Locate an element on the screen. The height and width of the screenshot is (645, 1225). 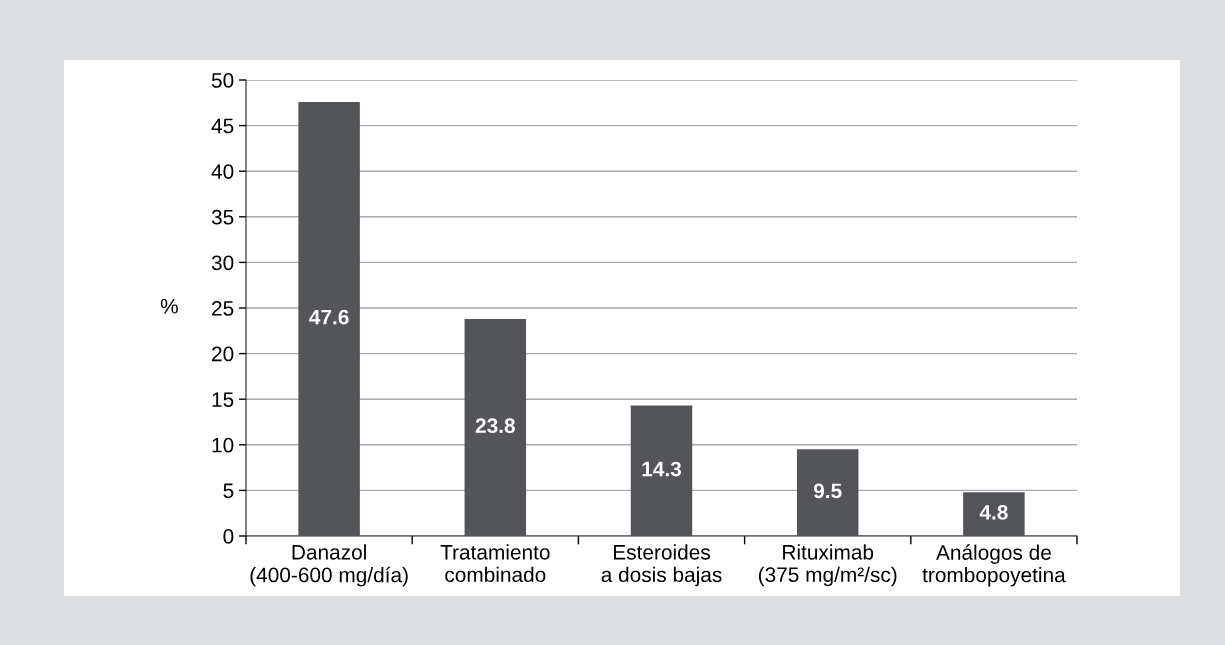
y-axis-title: % is located at coordinates (169, 306).